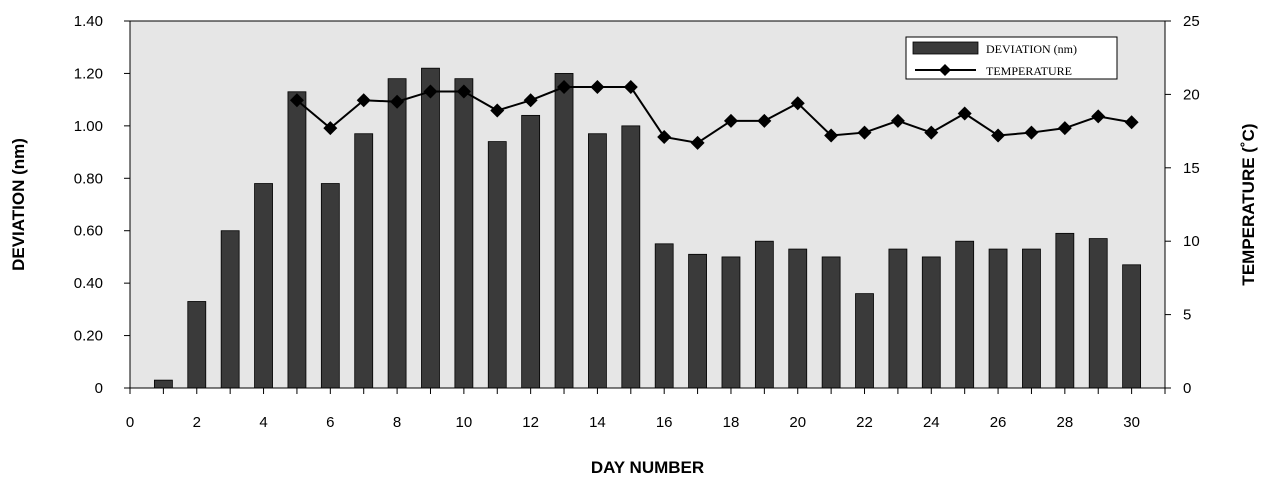 Image resolution: width=1264 pixels, height=485 pixels. Describe the element at coordinates (88, 283) in the screenshot. I see `y-tick-label: 0.40` at that location.